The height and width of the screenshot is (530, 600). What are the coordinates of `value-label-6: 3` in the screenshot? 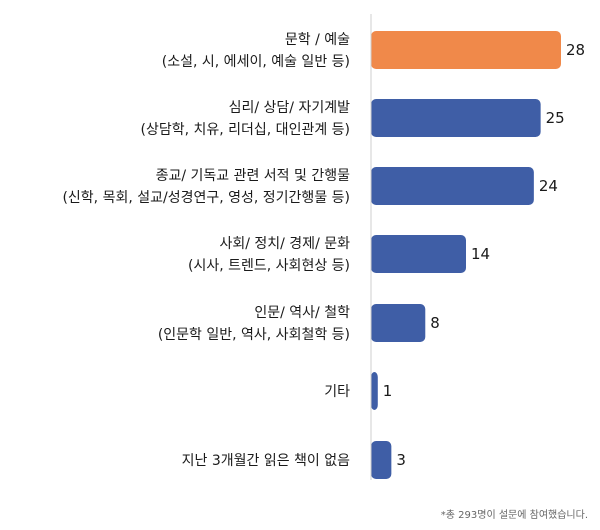 It's located at (401, 460).